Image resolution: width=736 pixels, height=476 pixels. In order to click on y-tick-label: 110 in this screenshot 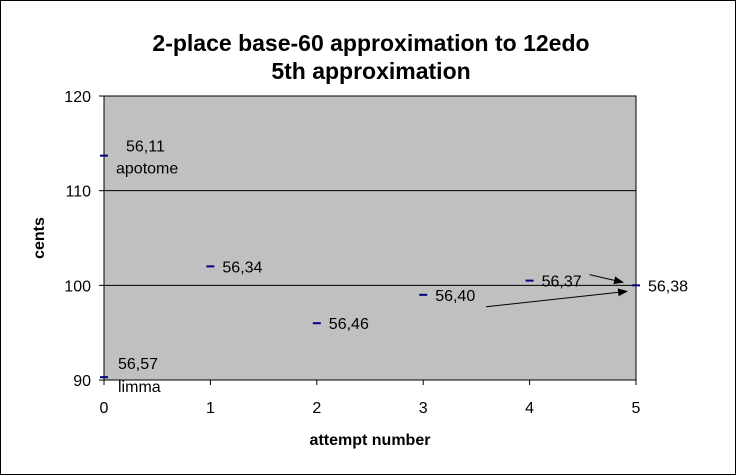, I will do `click(78, 192)`.